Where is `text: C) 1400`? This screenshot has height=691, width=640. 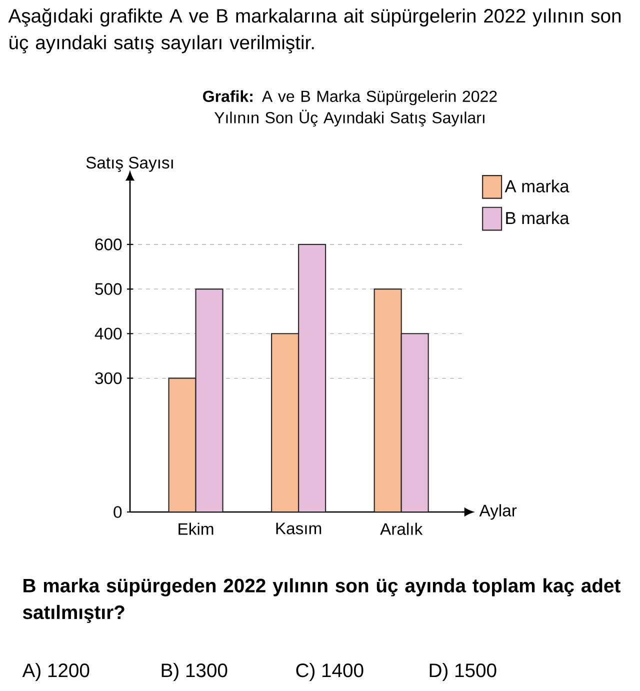 text: C) 1400 is located at coordinates (330, 672).